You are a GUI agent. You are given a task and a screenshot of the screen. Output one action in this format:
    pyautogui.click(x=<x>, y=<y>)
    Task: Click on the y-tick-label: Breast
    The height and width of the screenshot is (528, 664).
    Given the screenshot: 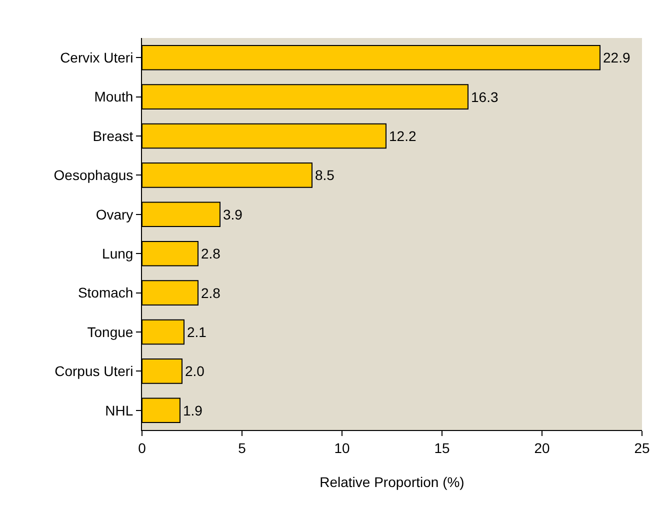 What is the action you would take?
    pyautogui.click(x=113, y=136)
    